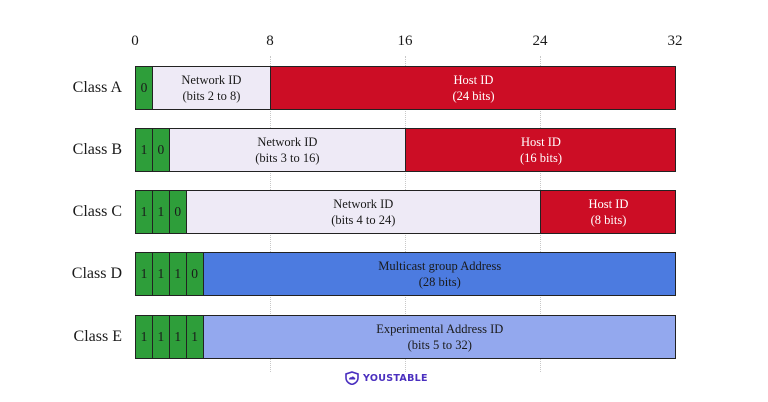  I want to click on axis-tick-label: 0, so click(135, 41).